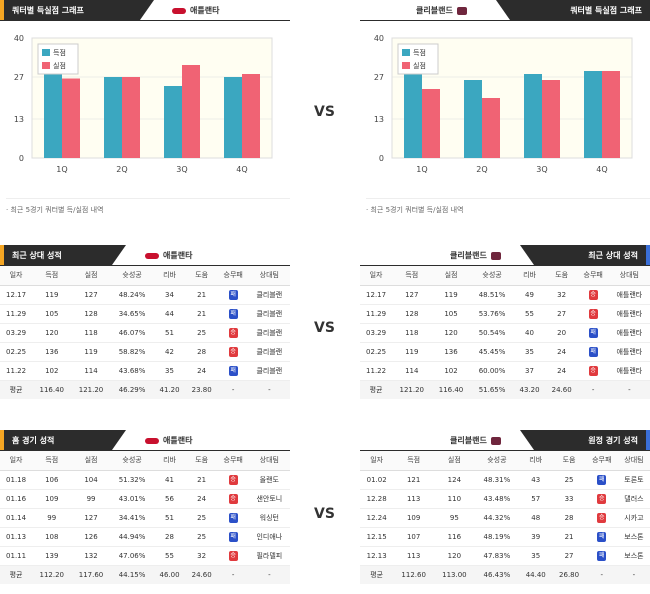  Describe the element at coordinates (529, 314) in the screenshot. I see `table-cell: 55` at that location.